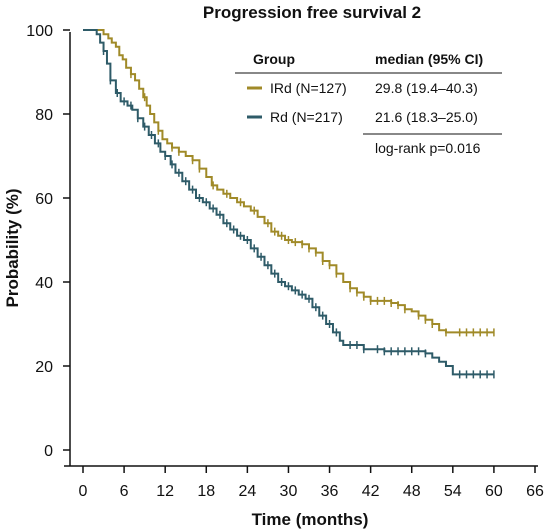  I want to click on y-axis-label: Probability (%), so click(12, 247).